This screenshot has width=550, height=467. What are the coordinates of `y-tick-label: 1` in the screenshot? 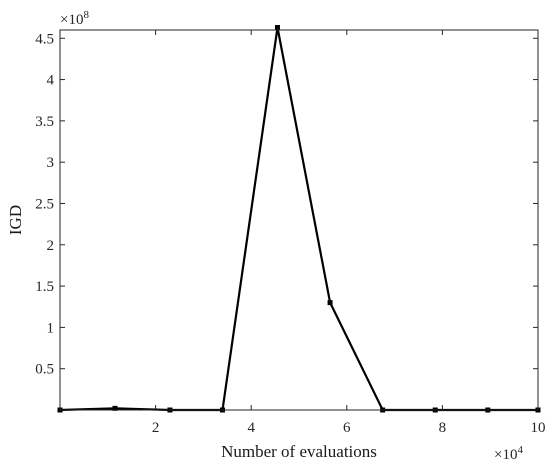 It's located at (51, 328).